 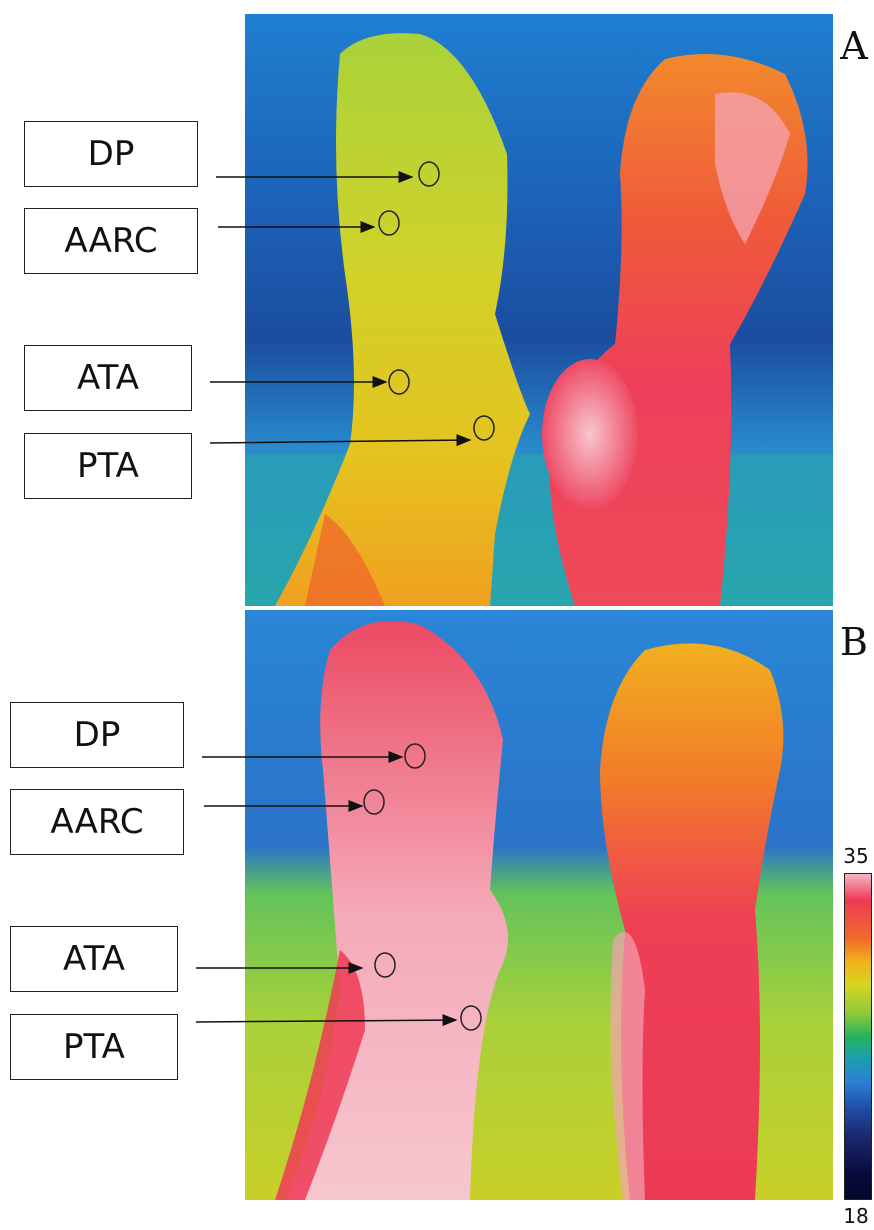 What do you see at coordinates (108, 378) in the screenshot?
I see `label-ata-a: ATA` at bounding box center [108, 378].